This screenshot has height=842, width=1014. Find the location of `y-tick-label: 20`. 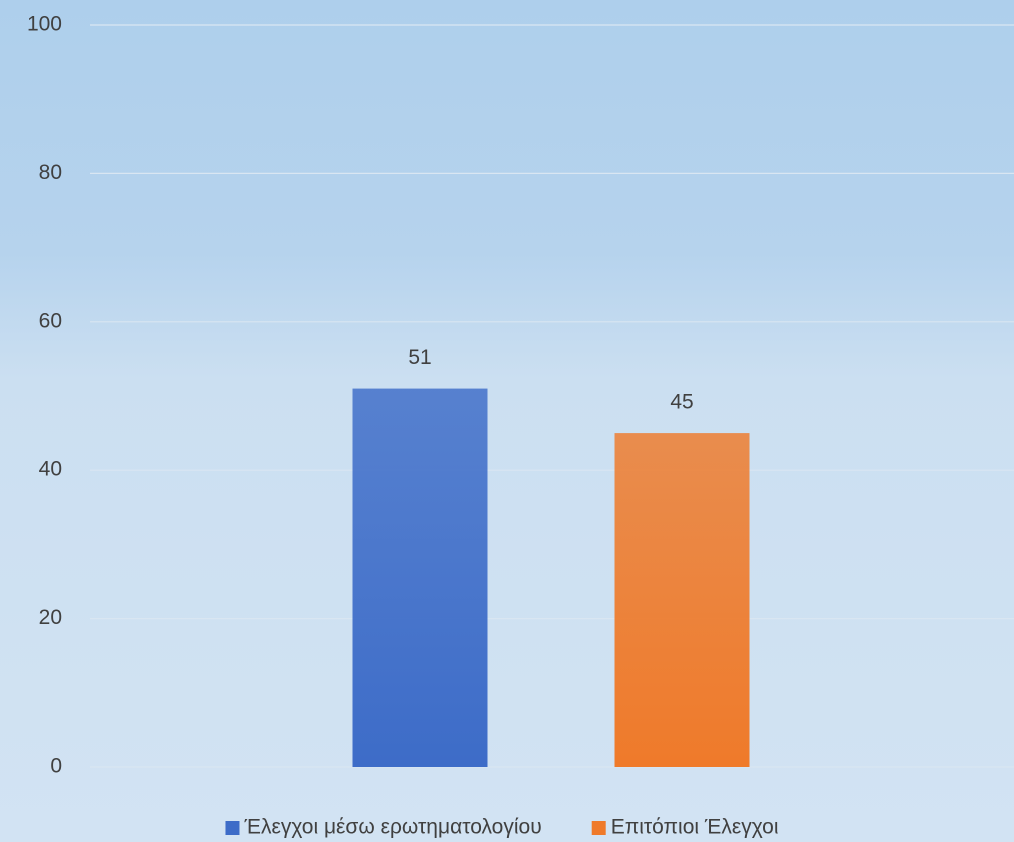

y-tick-label: 20 is located at coordinates (50, 617).